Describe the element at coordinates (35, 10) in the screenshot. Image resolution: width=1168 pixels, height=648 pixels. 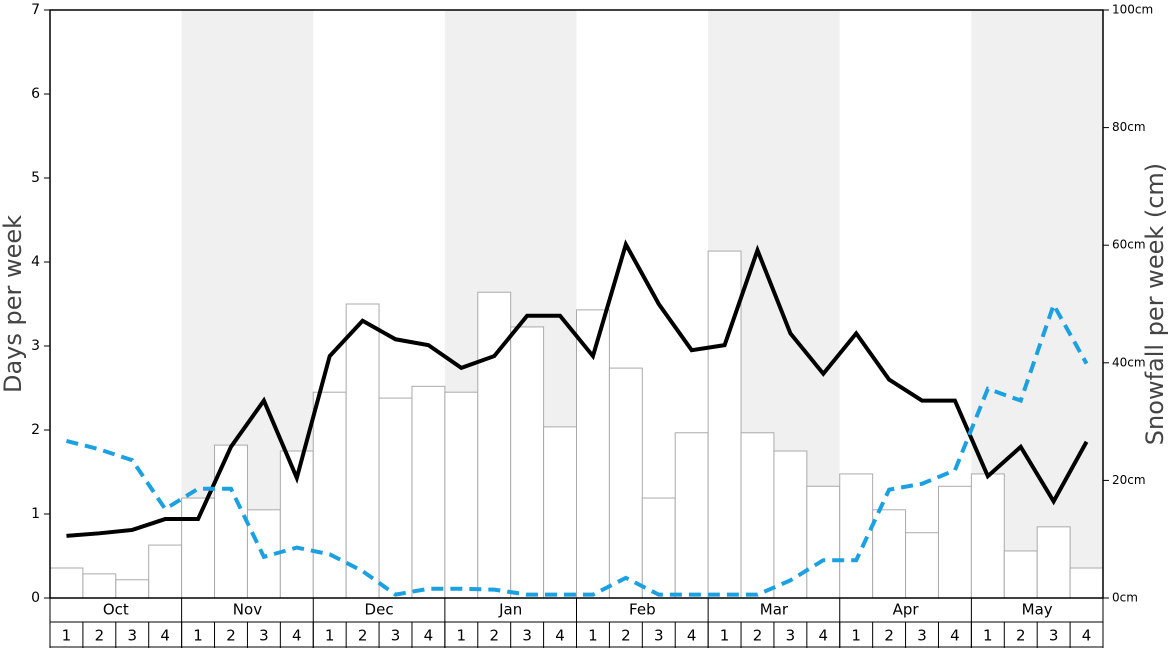
I see `y-tick-label: 7` at that location.